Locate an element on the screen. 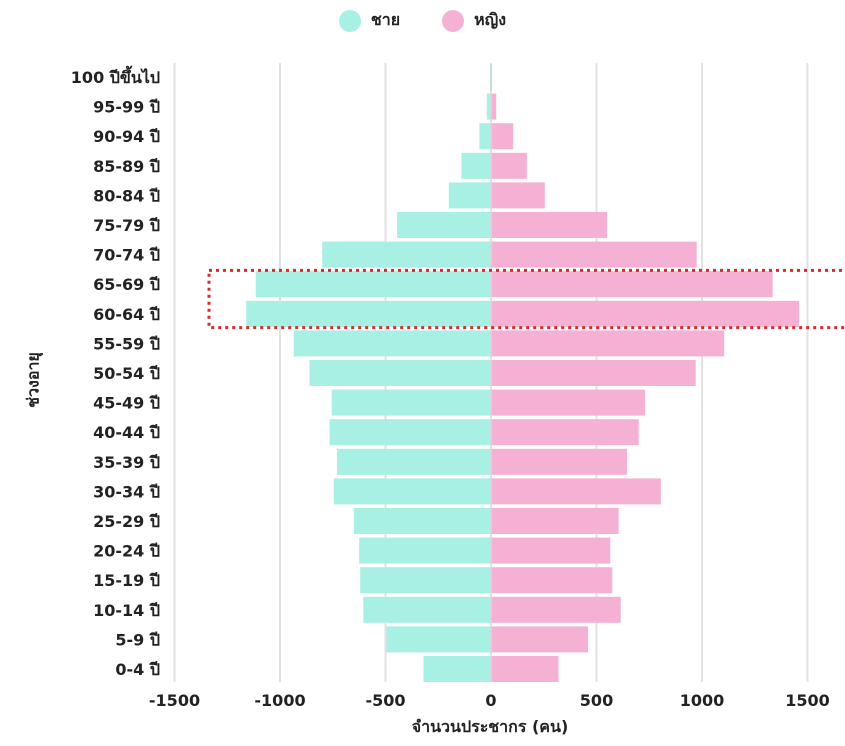 Image resolution: width=845 pixels, height=746 pixels. x-tick-label: -500 is located at coordinates (385, 700).